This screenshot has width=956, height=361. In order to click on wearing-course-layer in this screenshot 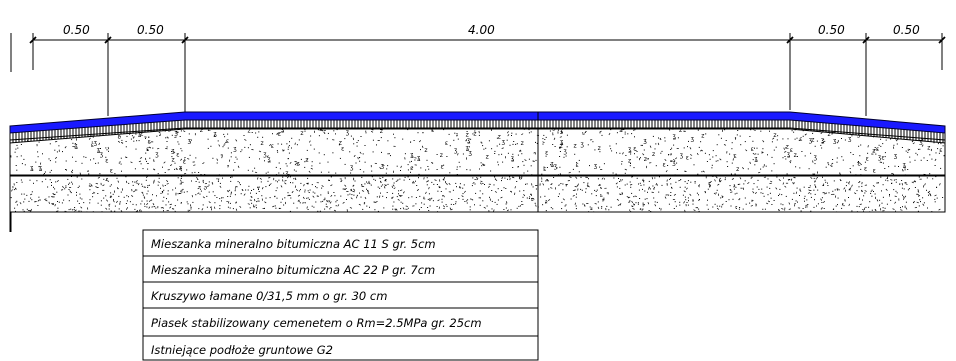, I will do `click(477, 122)`.